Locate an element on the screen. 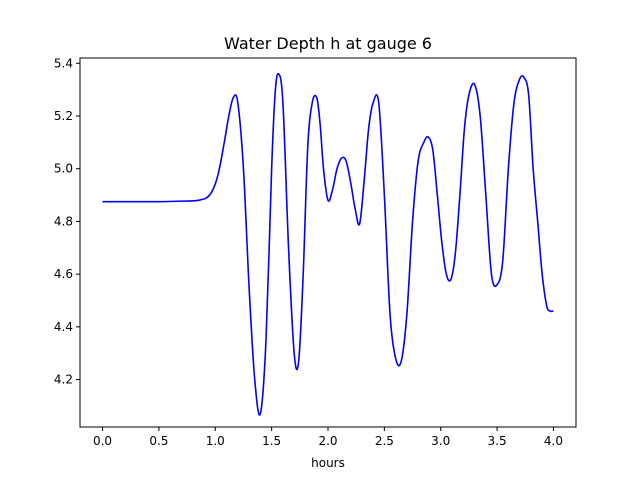 The height and width of the screenshot is (480, 640). x-tick-label: 3.5 is located at coordinates (497, 441).